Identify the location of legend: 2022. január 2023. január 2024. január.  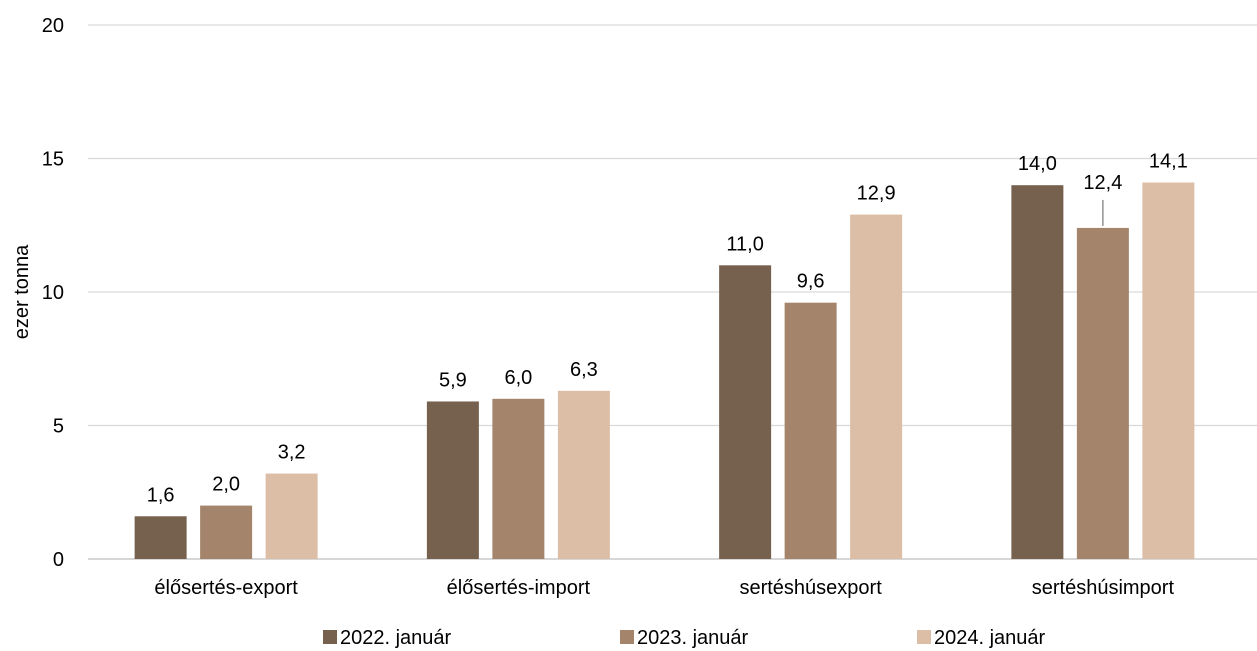
(684, 638).